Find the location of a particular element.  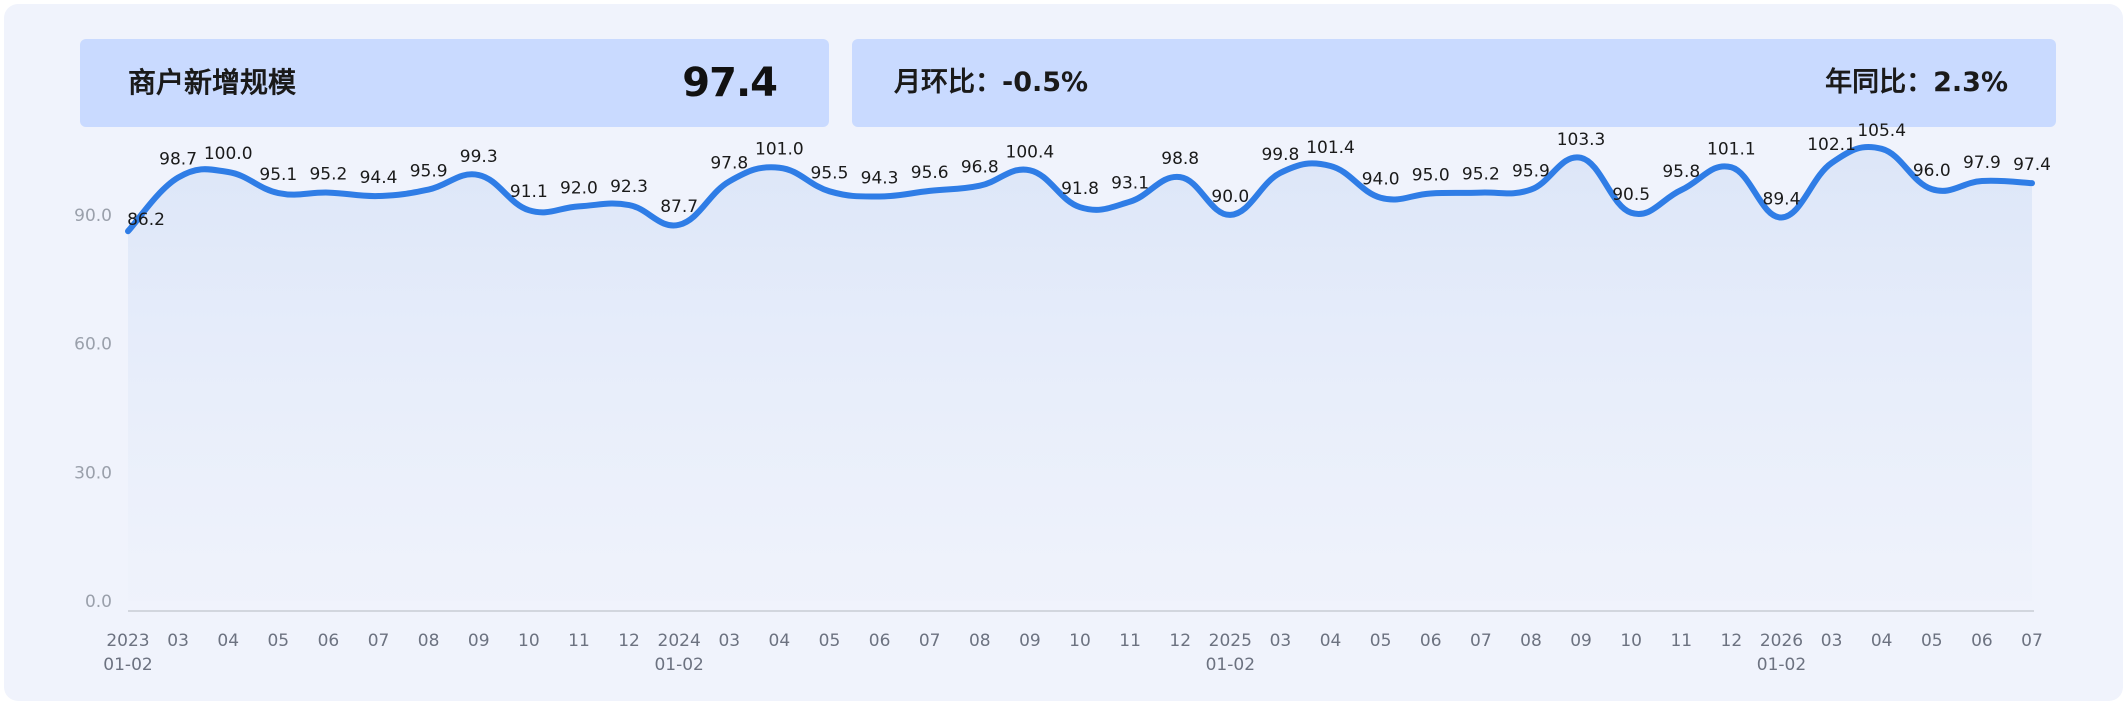

data-label: 94.3 is located at coordinates (880, 178).